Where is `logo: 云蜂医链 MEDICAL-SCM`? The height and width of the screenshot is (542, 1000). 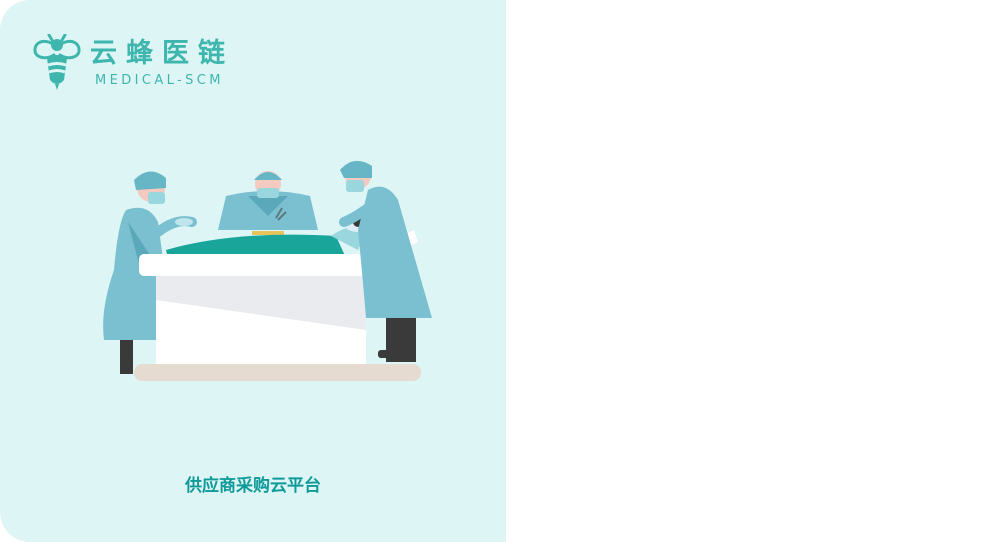 logo: 云蜂医链 MEDICAL-SCM is located at coordinates (147, 64).